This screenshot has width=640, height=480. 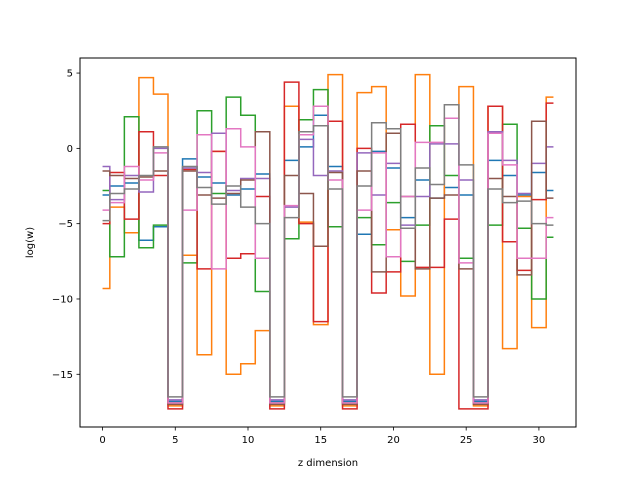 I want to click on x-tick-label: 15, so click(x=320, y=440).